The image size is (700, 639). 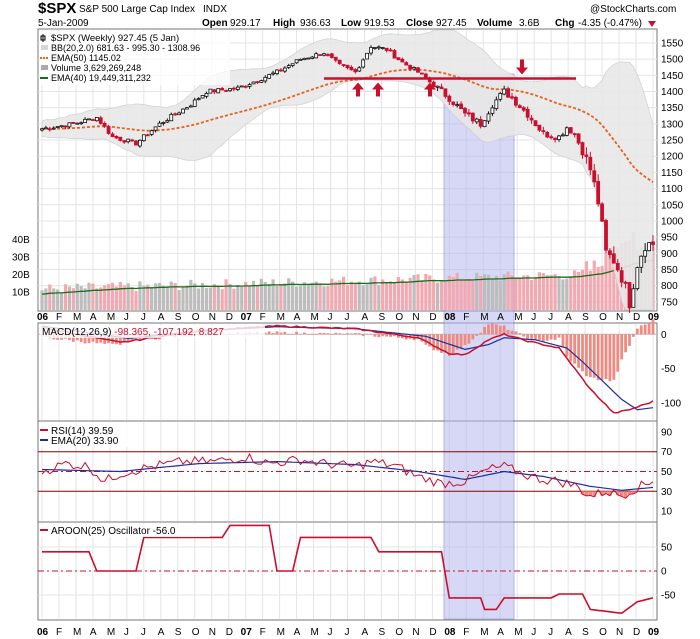 What do you see at coordinates (85, 441) in the screenshot?
I see `legend-rsi-ema: EMA(20) 33.90` at bounding box center [85, 441].